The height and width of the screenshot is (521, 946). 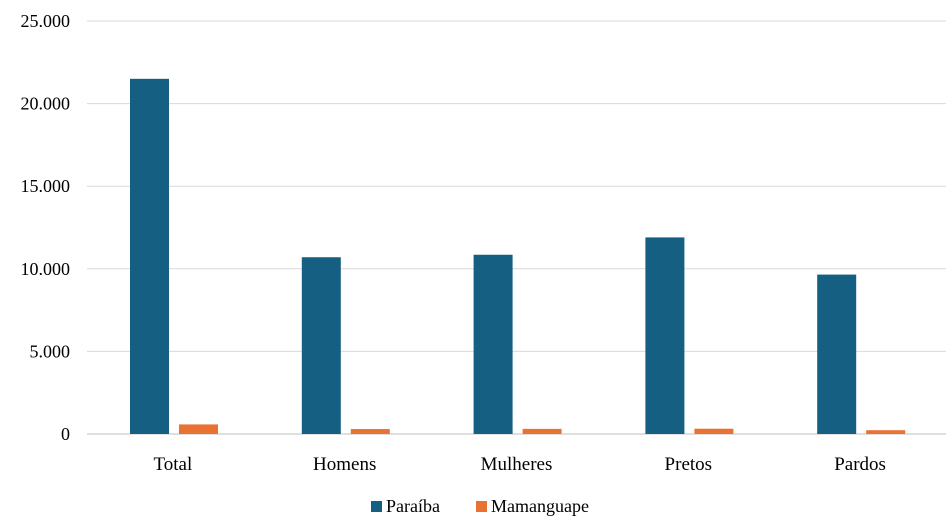 What do you see at coordinates (46, 21) in the screenshot?
I see `y-tick-label: 25.000` at bounding box center [46, 21].